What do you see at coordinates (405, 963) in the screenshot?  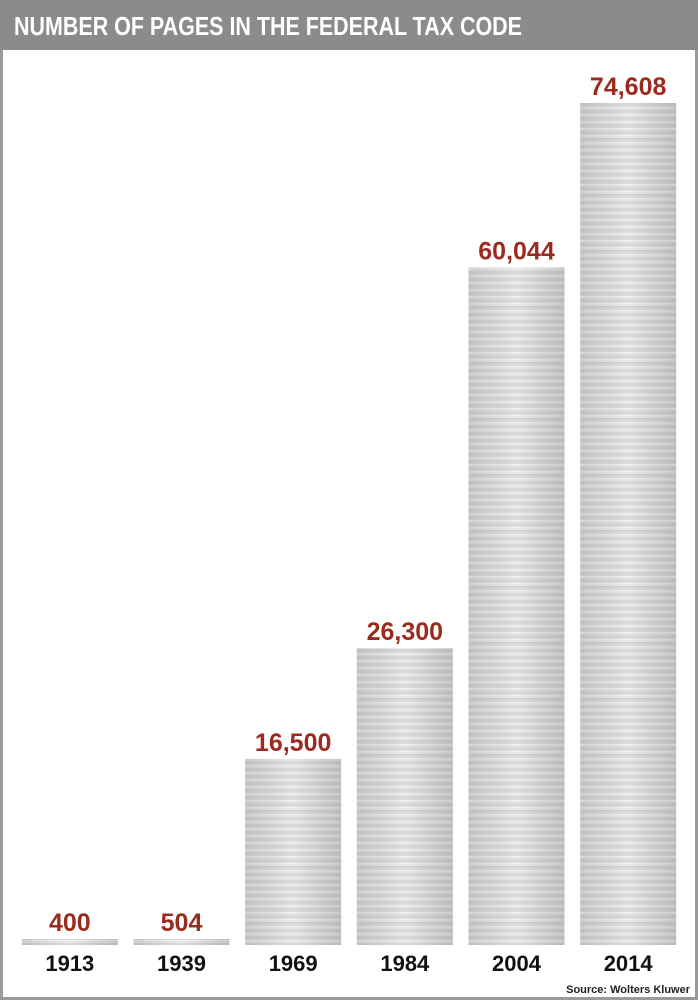 I see `x-tick-label: 1984` at bounding box center [405, 963].